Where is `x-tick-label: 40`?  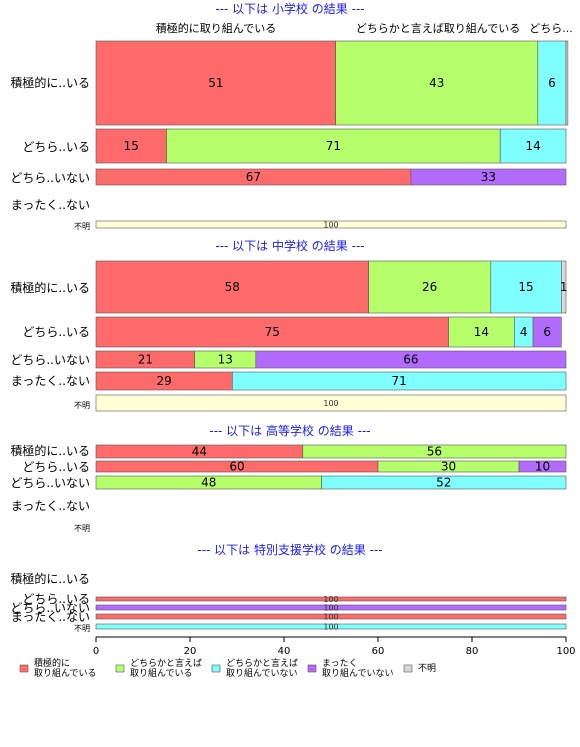 x-tick-label: 40 is located at coordinates (284, 651).